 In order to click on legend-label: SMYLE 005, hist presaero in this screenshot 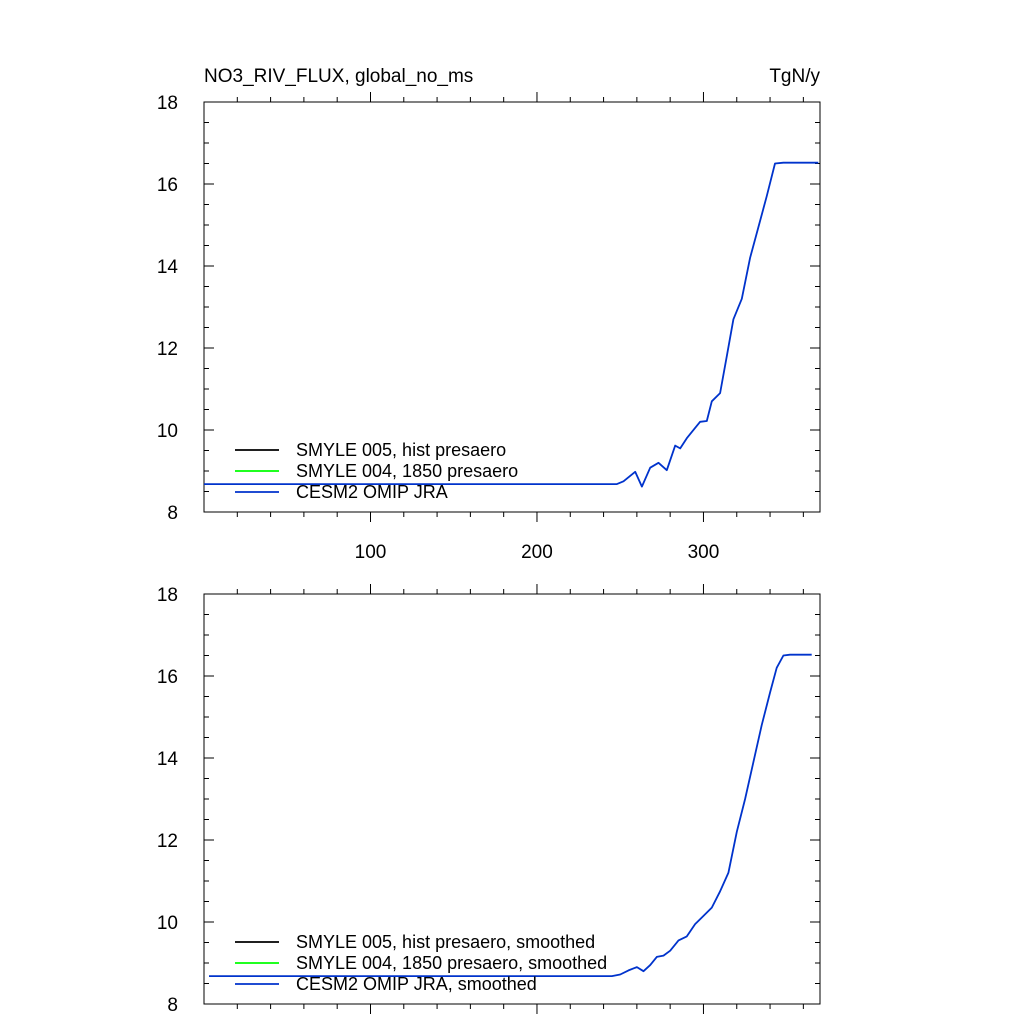, I will do `click(401, 450)`.